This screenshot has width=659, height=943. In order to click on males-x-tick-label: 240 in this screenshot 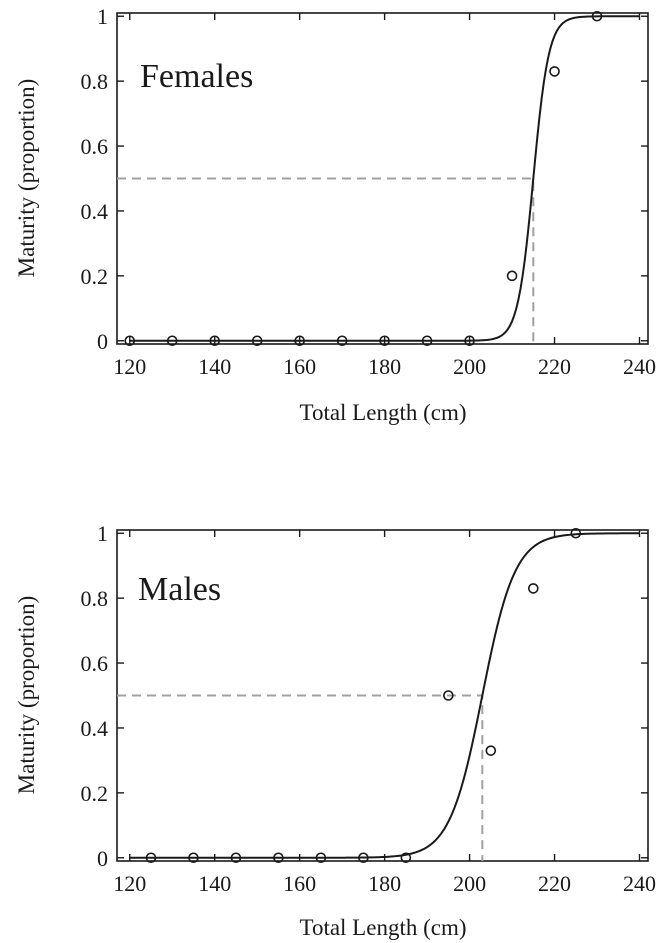, I will do `click(639, 883)`.